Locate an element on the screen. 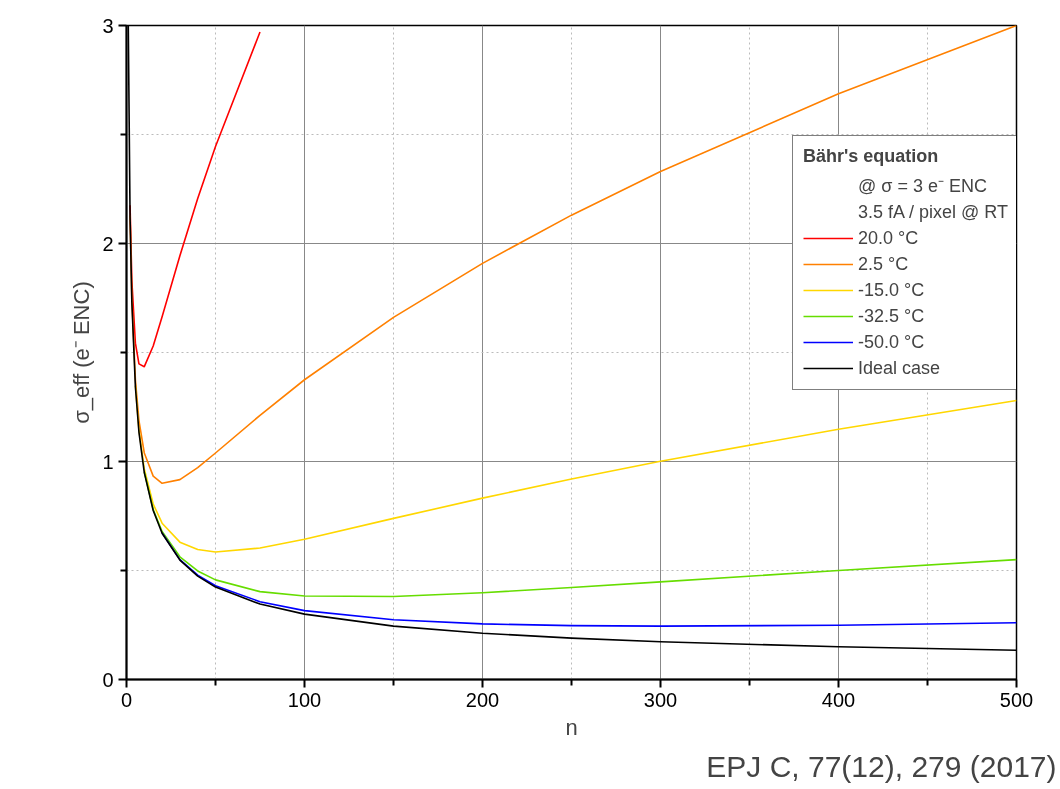 The width and height of the screenshot is (1060, 789). x-tick-label: 200 is located at coordinates (482, 699).